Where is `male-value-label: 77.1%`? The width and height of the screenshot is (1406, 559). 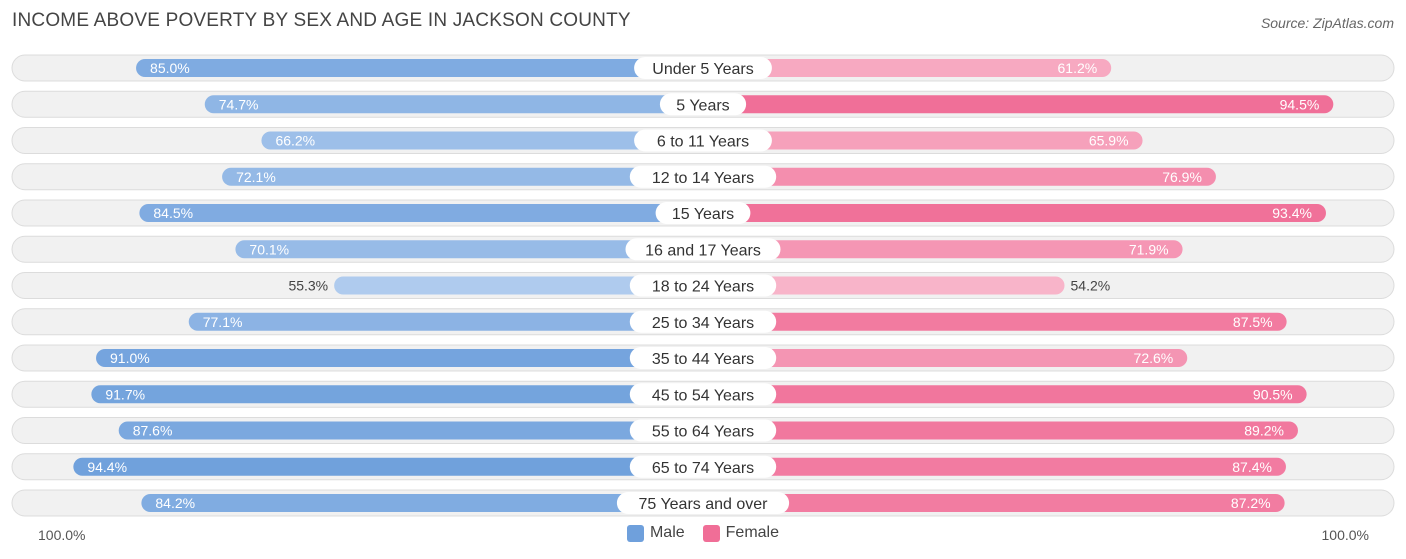 male-value-label: 77.1% is located at coordinates (223, 322).